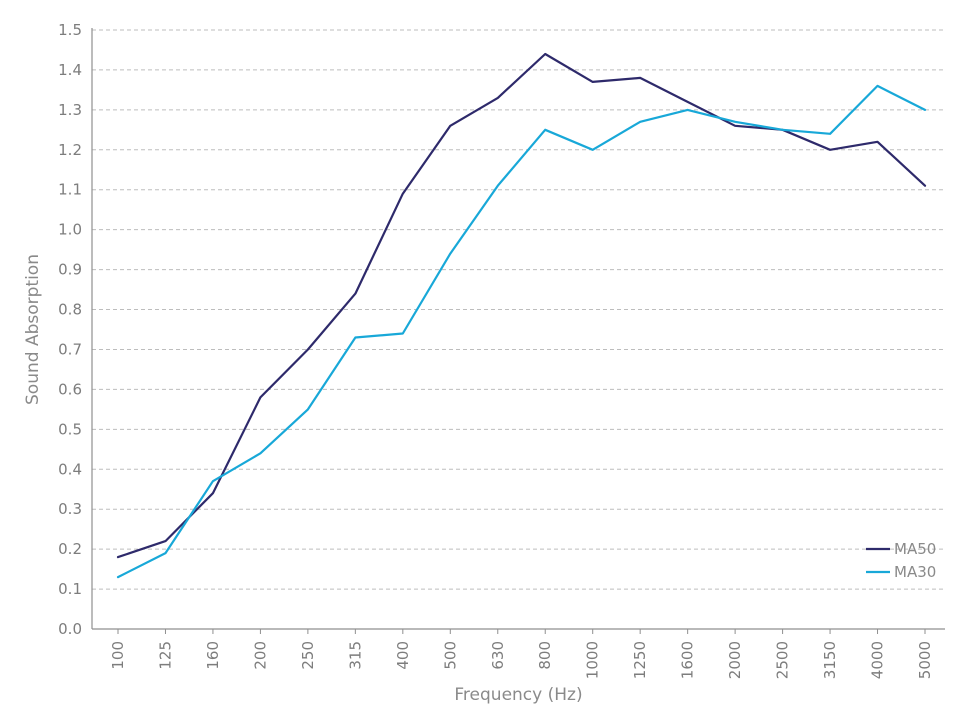 This screenshot has width=977, height=711. What do you see at coordinates (213, 655) in the screenshot?
I see `x-tick-label: 160` at bounding box center [213, 655].